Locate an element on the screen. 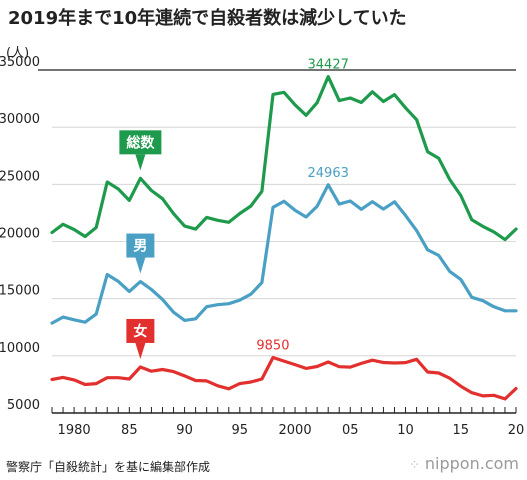  legend-badge-male is located at coordinates (140, 245).